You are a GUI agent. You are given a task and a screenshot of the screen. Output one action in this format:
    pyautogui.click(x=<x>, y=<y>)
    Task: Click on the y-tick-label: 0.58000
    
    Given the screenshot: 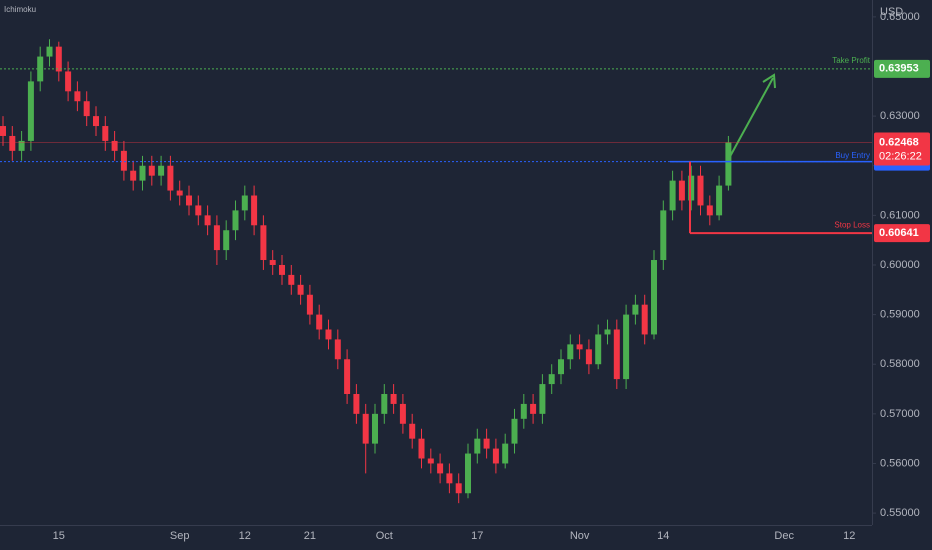 What is the action you would take?
    pyautogui.click(x=900, y=364)
    